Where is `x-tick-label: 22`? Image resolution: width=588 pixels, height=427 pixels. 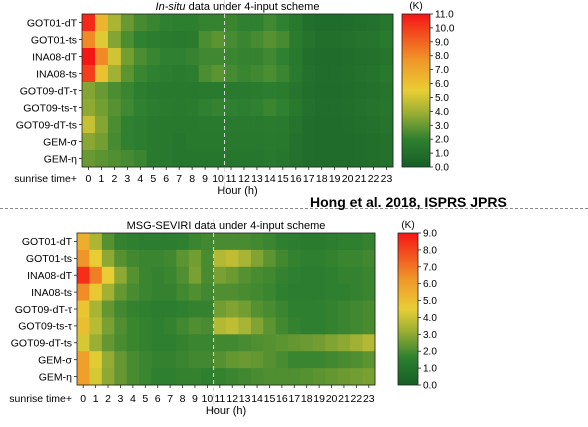 x-tick-label: 22 is located at coordinates (374, 179).